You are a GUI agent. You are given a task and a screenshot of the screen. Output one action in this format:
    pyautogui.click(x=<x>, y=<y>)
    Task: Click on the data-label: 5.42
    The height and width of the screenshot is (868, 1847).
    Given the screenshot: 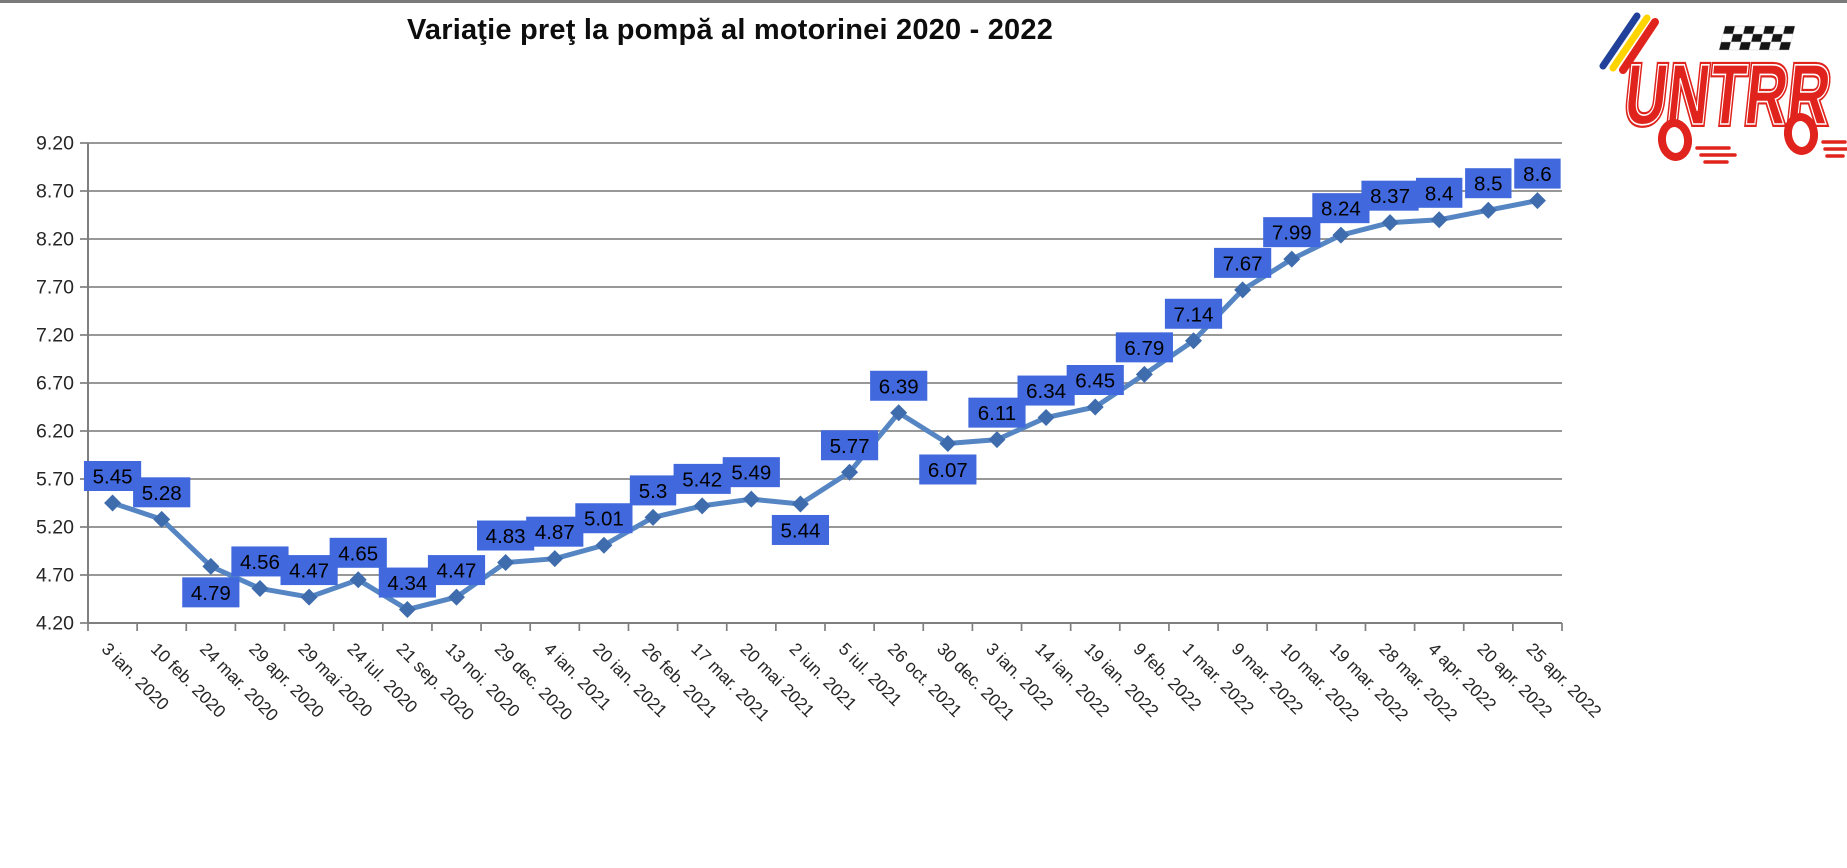 What is the action you would take?
    pyautogui.click(x=702, y=479)
    